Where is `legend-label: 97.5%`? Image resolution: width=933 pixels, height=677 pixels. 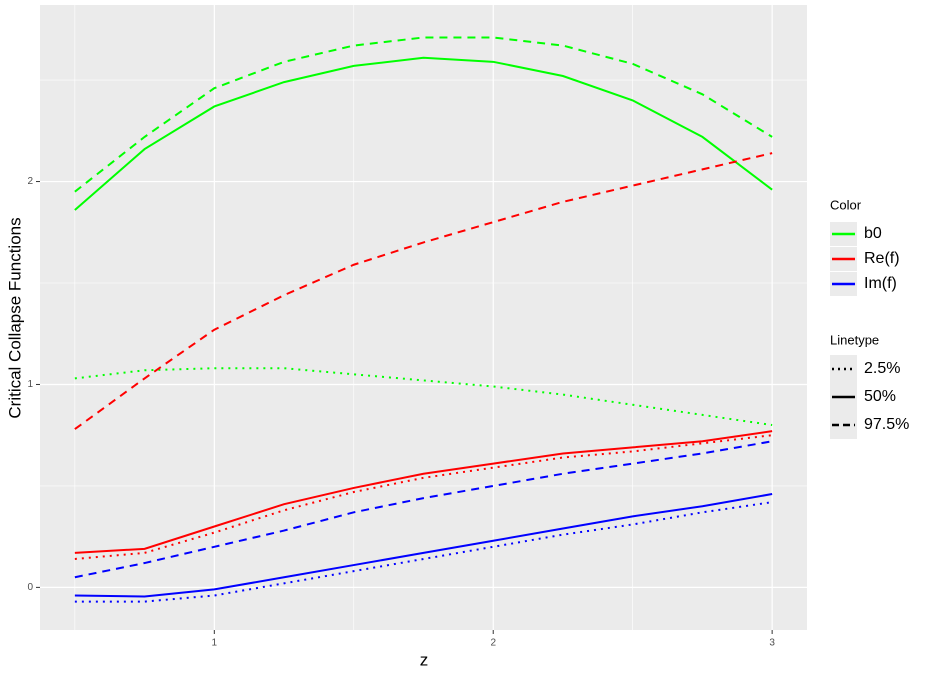 legend-label: 97.5% is located at coordinates (886, 424).